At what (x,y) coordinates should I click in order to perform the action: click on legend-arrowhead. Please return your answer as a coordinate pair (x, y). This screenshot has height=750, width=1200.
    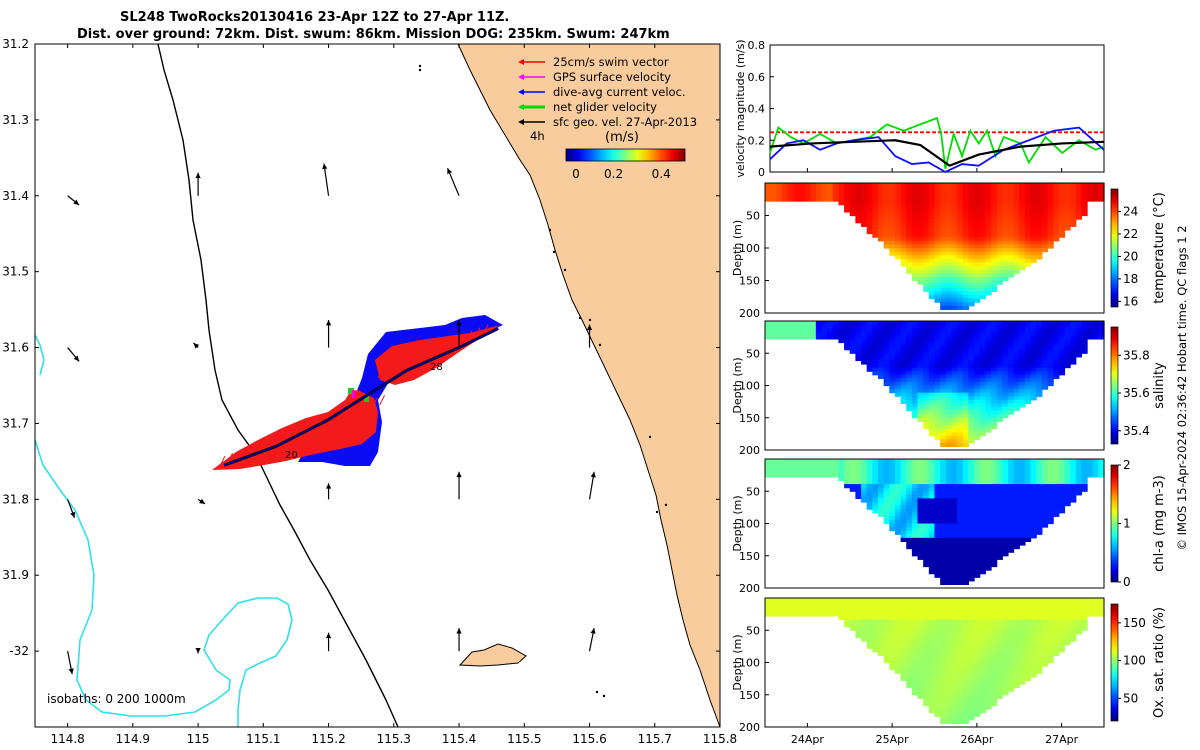
    Looking at the image, I should click on (521, 92).